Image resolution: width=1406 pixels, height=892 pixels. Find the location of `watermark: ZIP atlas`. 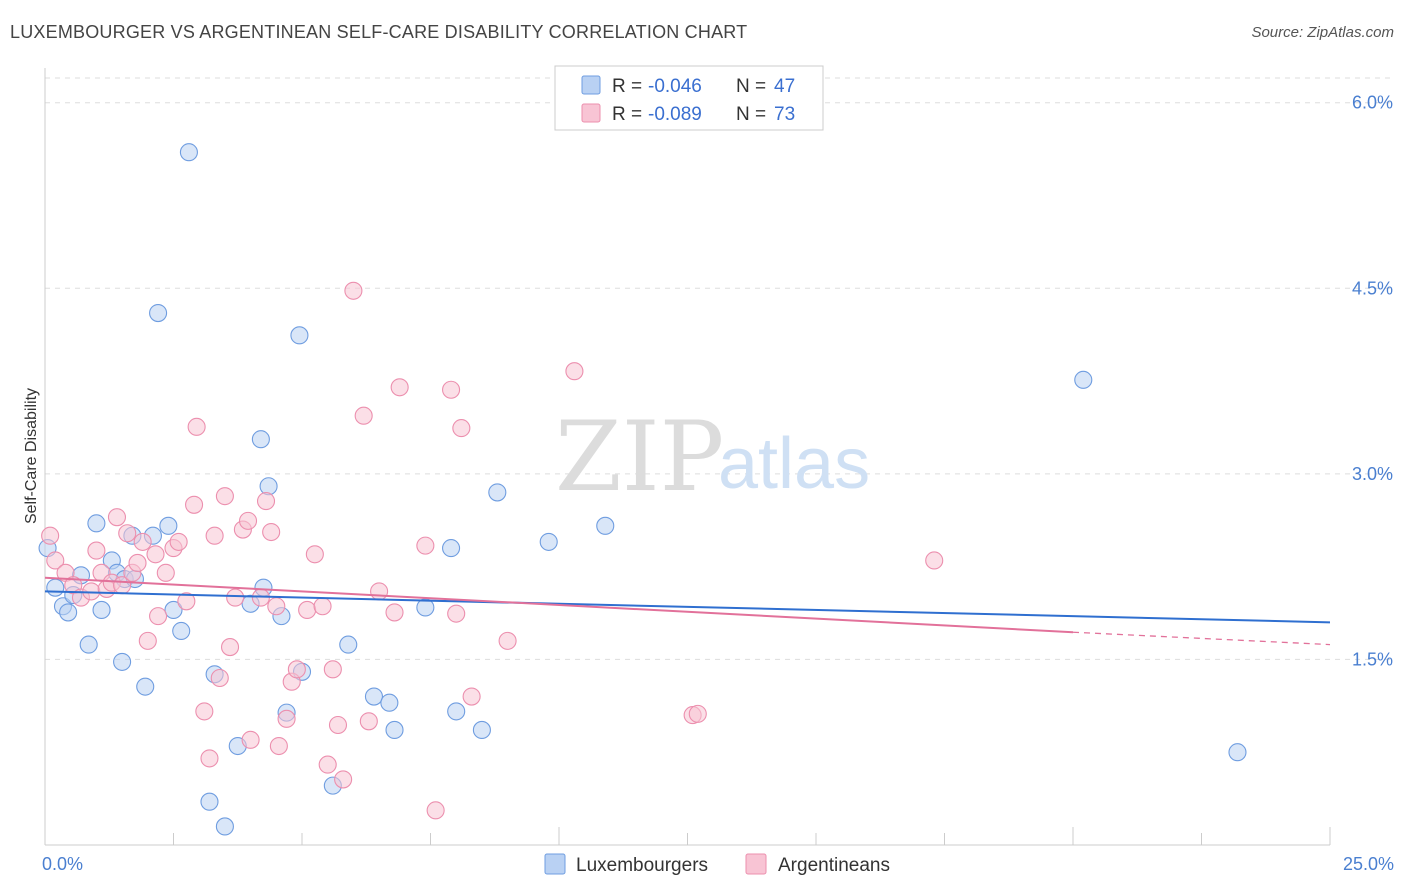

watermark: ZIP atlas is located at coordinates (712, 457).